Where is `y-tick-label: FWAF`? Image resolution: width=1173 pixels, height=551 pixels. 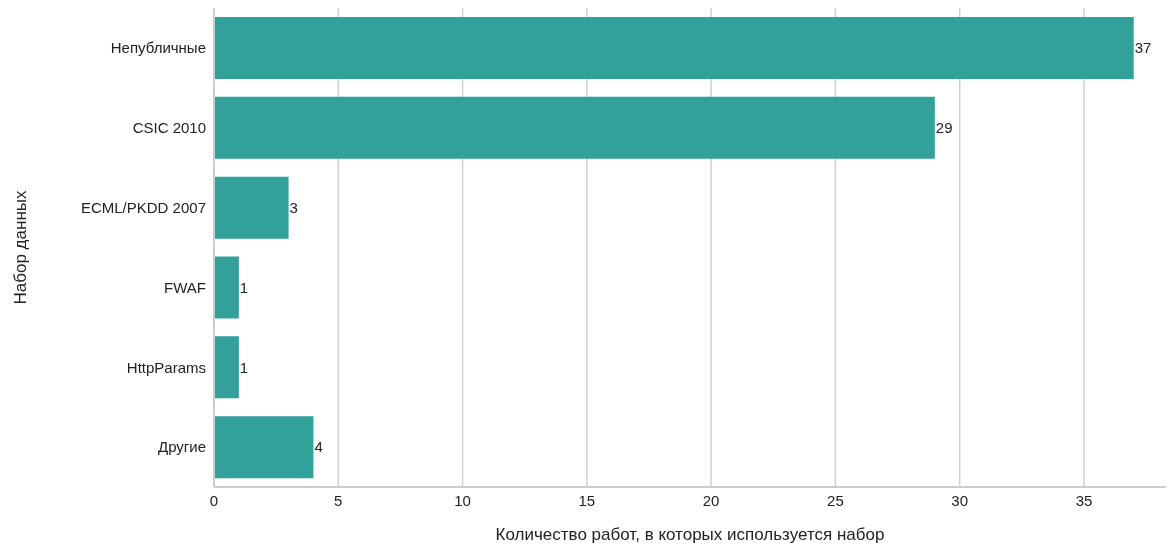
y-tick-label: FWAF is located at coordinates (185, 287).